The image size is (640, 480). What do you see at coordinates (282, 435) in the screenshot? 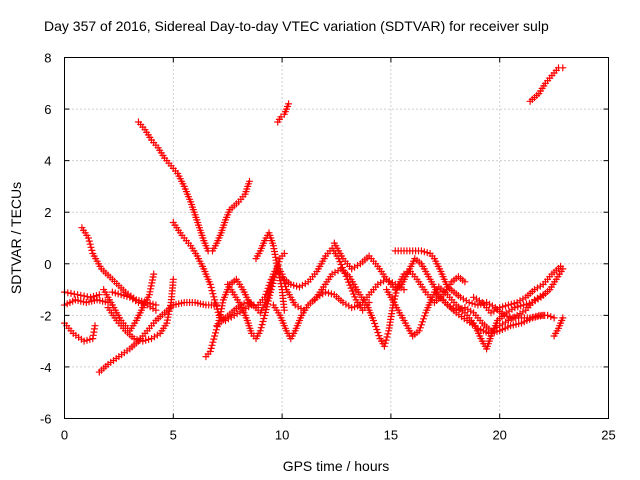
I see `x-tick-label: 10` at bounding box center [282, 435].